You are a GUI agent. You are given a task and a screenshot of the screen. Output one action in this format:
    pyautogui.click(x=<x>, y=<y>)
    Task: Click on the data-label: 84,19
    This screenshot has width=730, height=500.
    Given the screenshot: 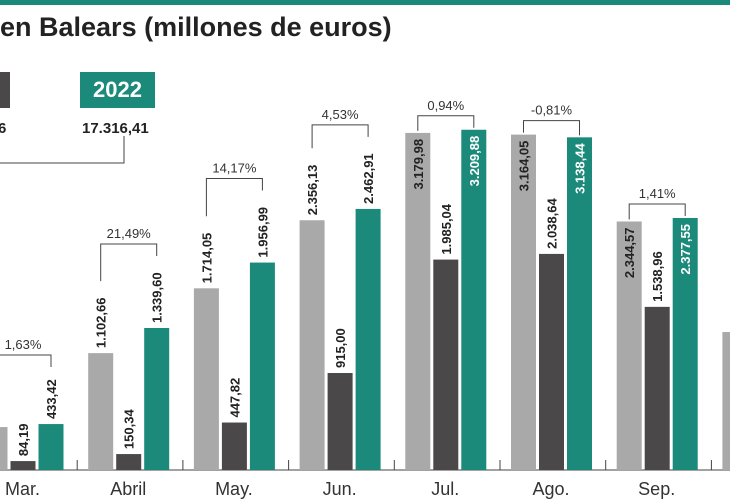 What is the action you would take?
    pyautogui.click(x=23, y=440)
    